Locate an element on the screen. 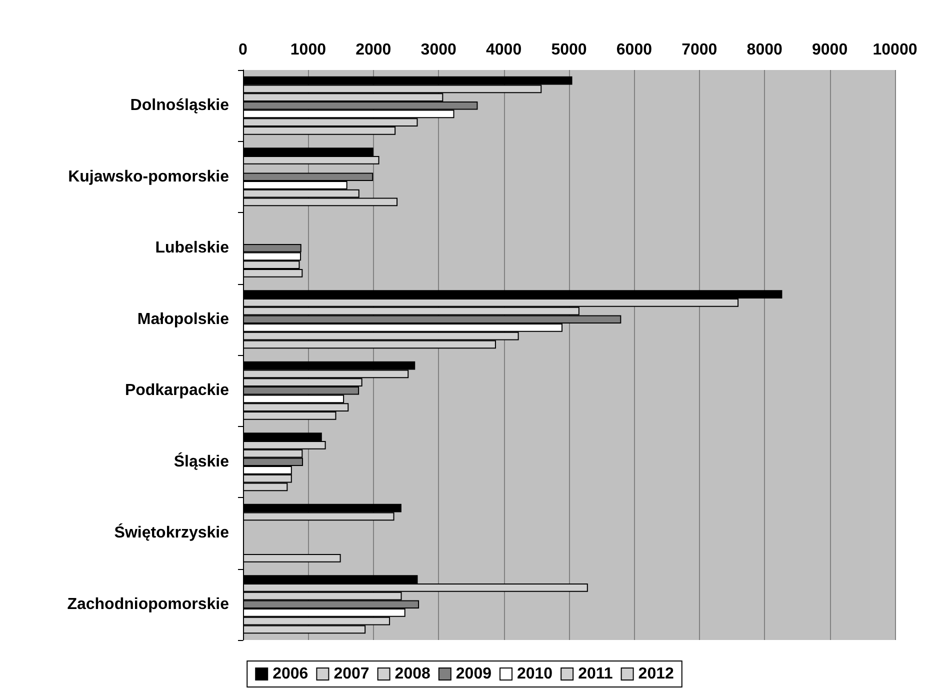 This screenshot has height=695, width=929. y-tick-label: Kujawsko-pomorskie is located at coordinates (149, 177).